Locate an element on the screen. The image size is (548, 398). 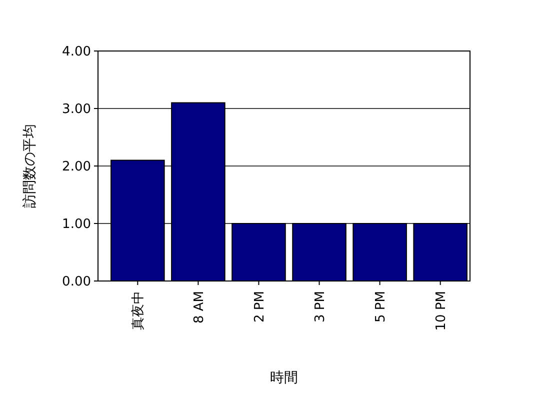
y-tick-label: 1.00 is located at coordinates (76, 224).